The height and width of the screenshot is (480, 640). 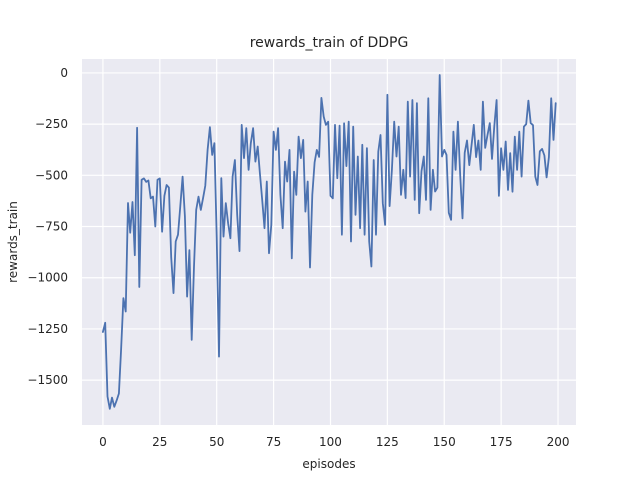 I want to click on x-axis-label: episodes, so click(x=328, y=464).